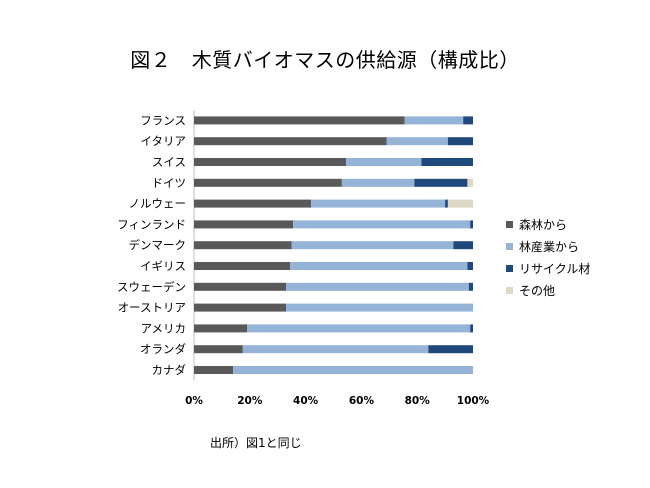  Describe the element at coordinates (169, 370) in the screenshot. I see `category-label: カナダ` at that location.